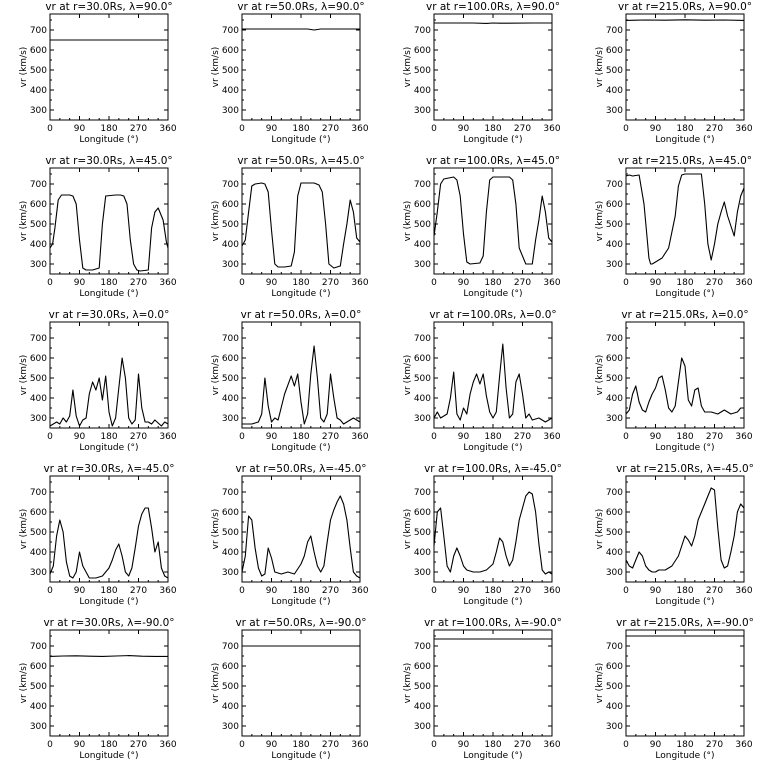 The width and height of the screenshot is (768, 768). Describe the element at coordinates (493, 7) in the screenshot. I see `chart-title: vr at r=100.0Rs, λ=90.0°` at that location.